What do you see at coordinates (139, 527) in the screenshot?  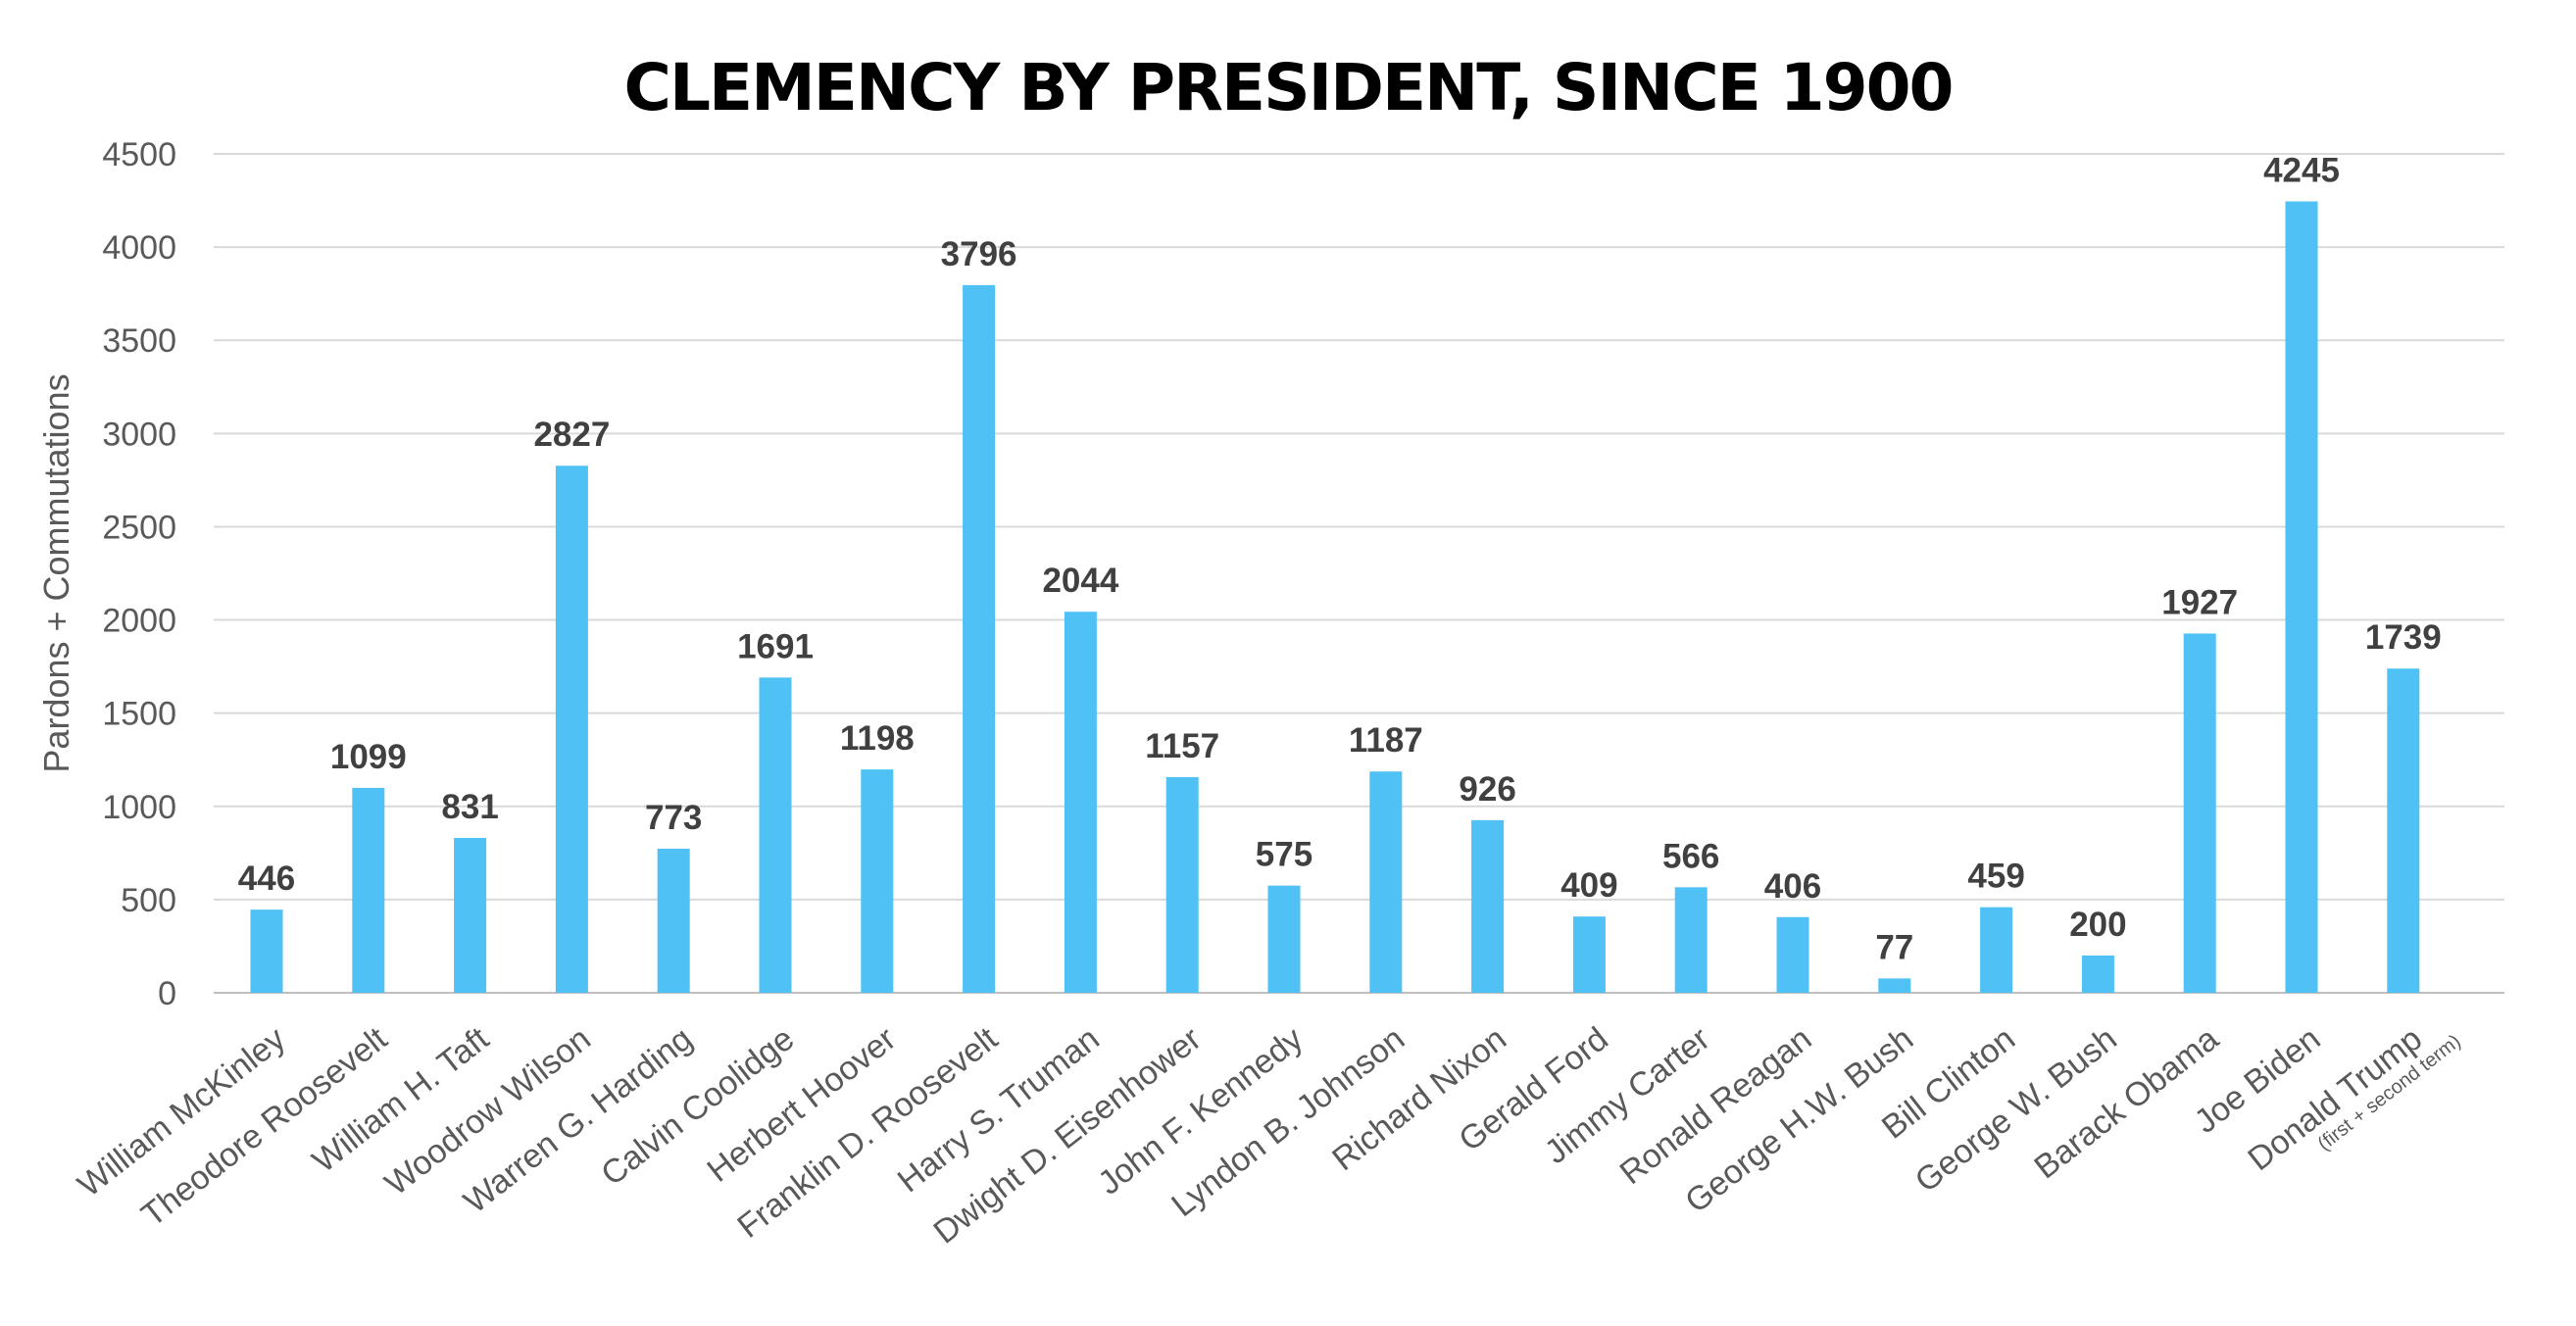 I see `y-tick-label: 2500` at bounding box center [139, 527].